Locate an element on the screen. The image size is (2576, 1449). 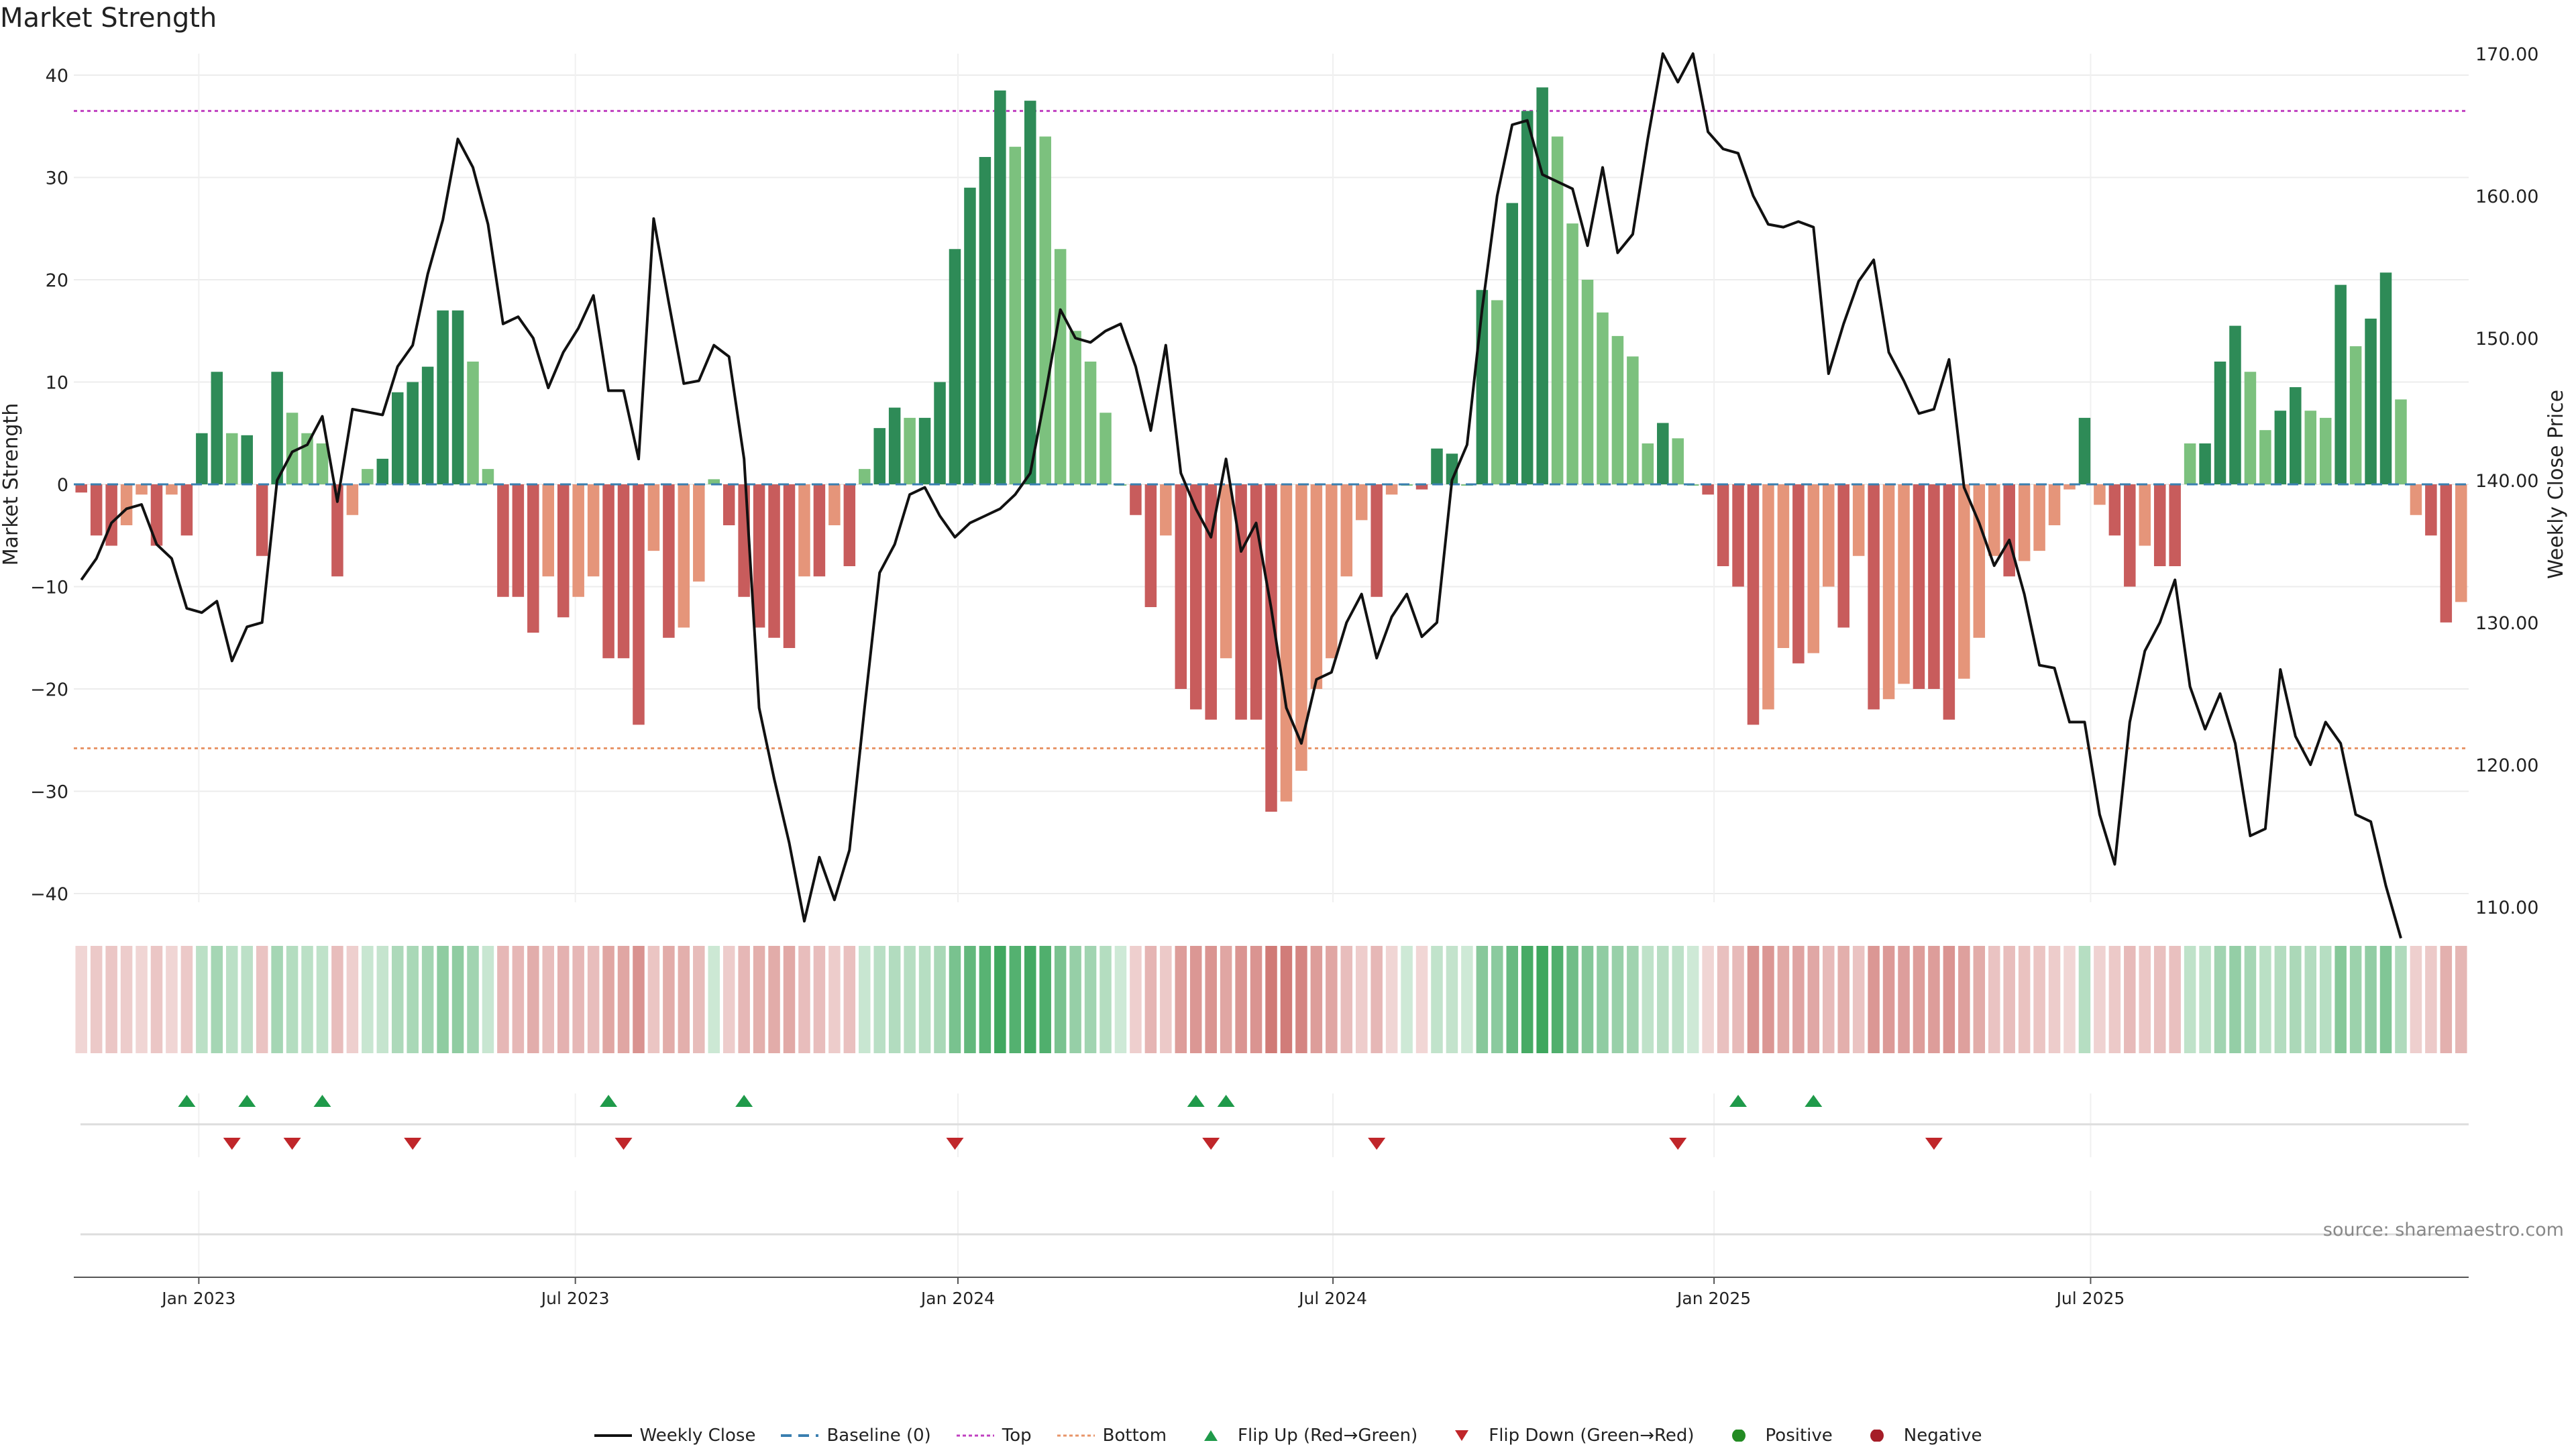
legend-label: Baseline (0) is located at coordinates (878, 1436).